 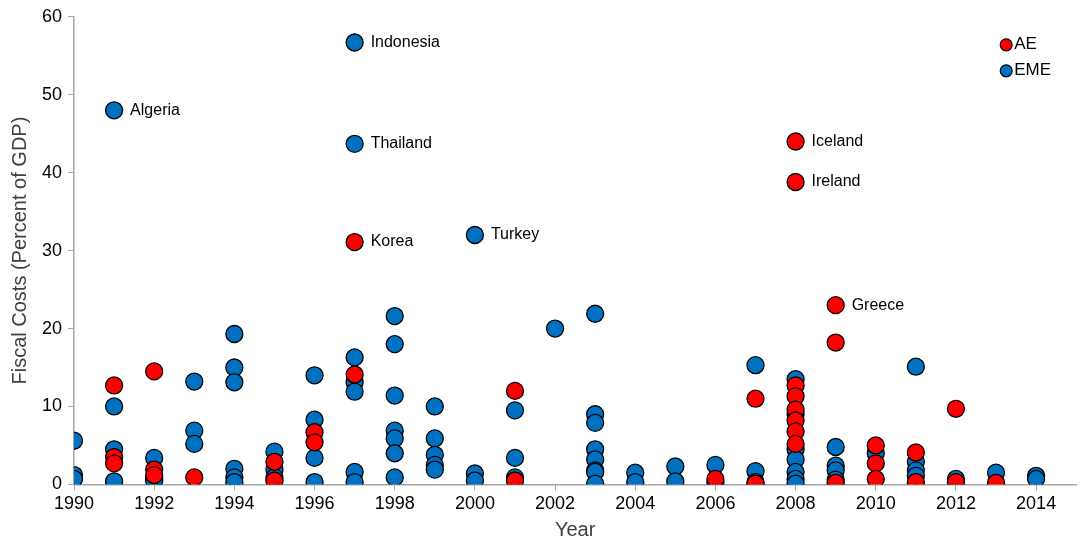 I want to click on y-tick-label: 40, so click(x=52, y=171).